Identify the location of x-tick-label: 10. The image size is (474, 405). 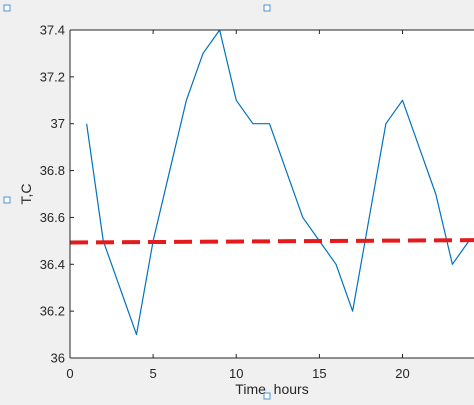
(236, 373).